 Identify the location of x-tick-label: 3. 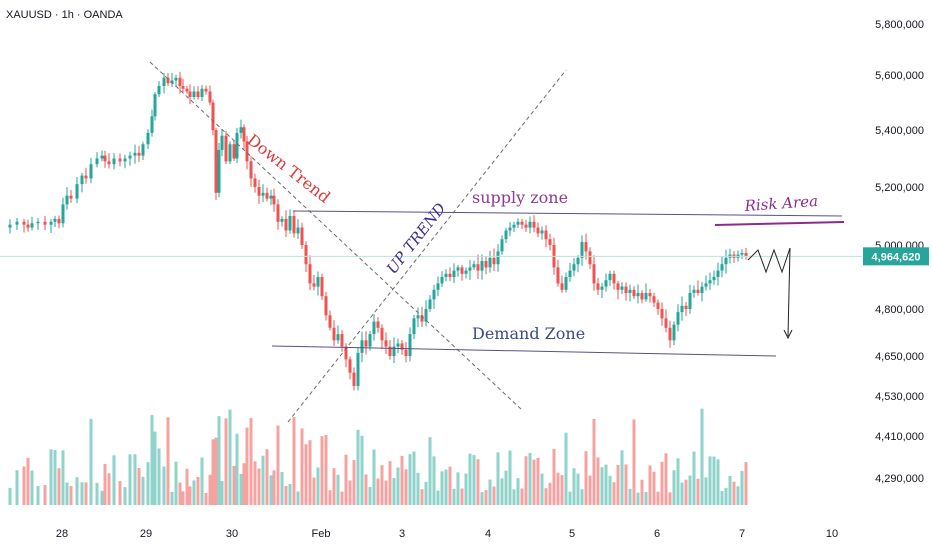
(402, 534).